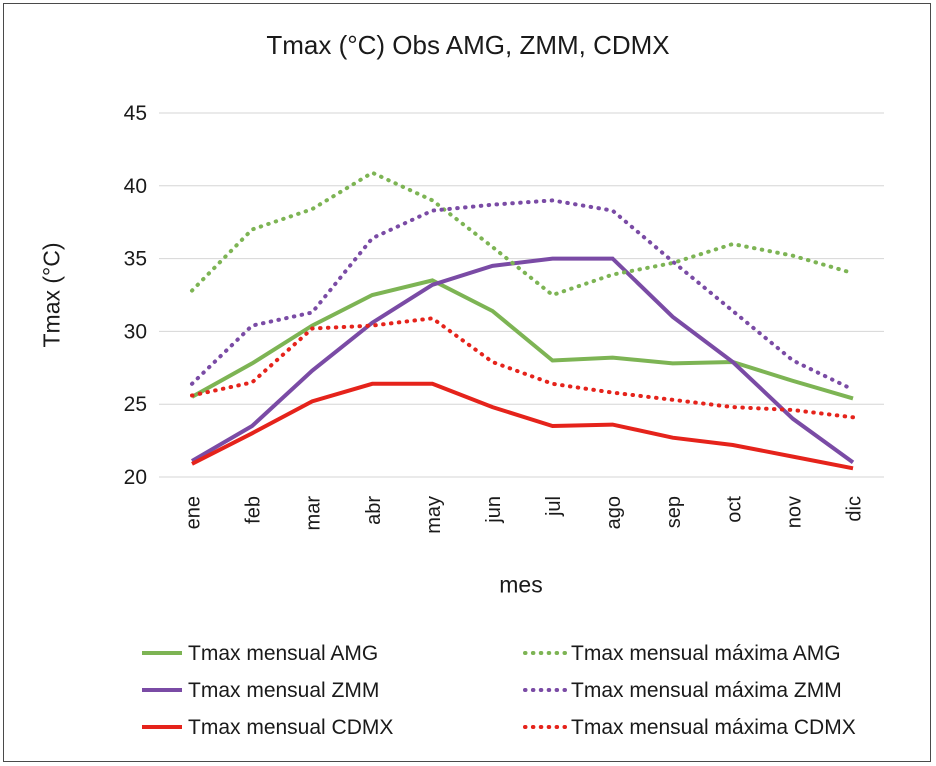 The image size is (936, 766). Describe the element at coordinates (194, 512) in the screenshot. I see `x-tick-label-ene: ene` at that location.